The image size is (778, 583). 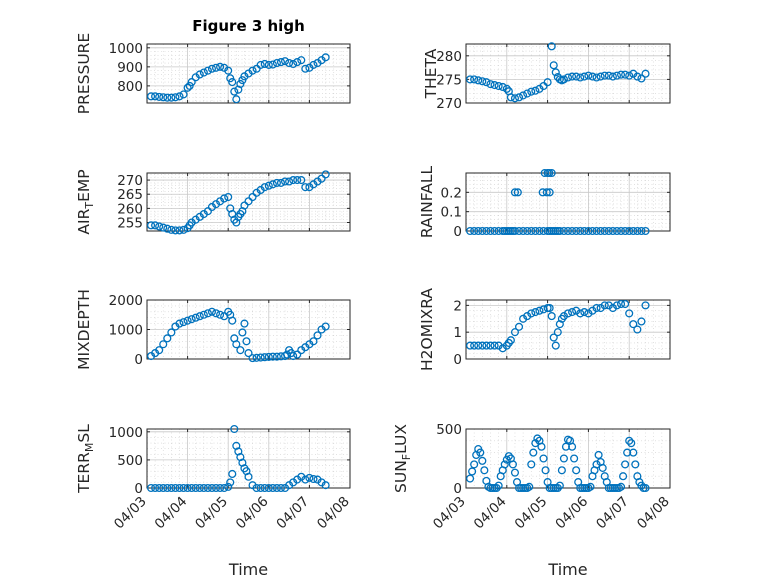 I want to click on x-axis-label: Time, so click(x=248, y=569).